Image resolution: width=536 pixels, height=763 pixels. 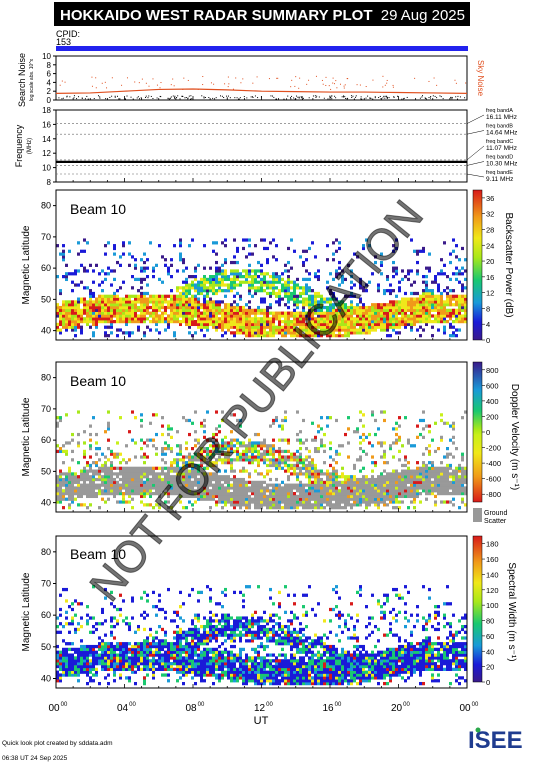 I want to click on frequency-band-leader, so click(x=475, y=132).